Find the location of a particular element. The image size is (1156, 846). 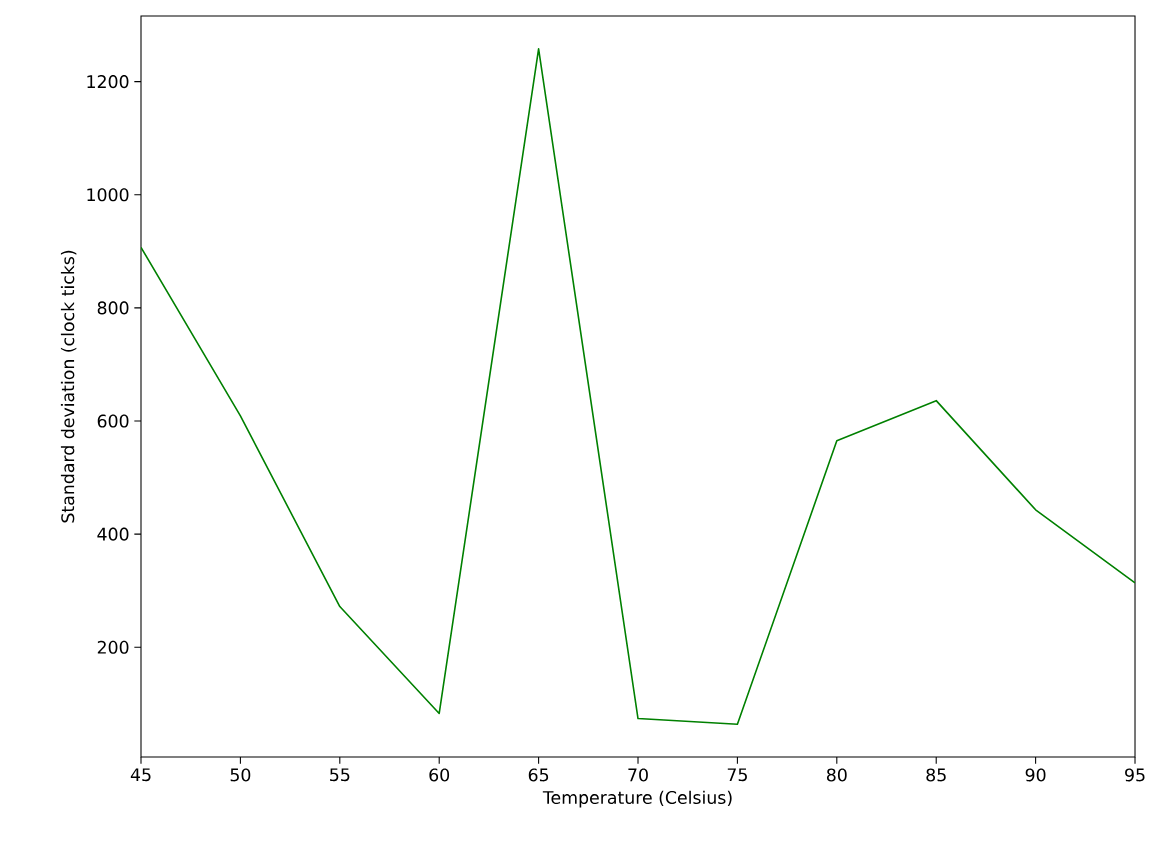

x-tick-label: 80 is located at coordinates (836, 775).